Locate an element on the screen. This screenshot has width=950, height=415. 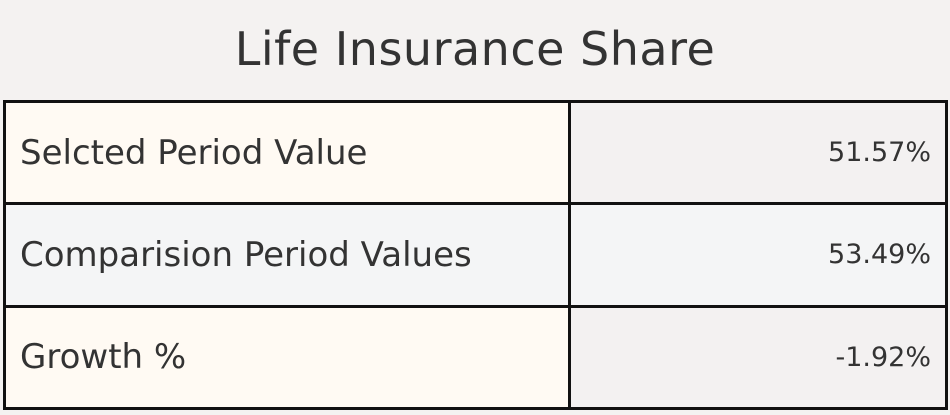
chart-title: Life Insurance Share is located at coordinates (475, 49).